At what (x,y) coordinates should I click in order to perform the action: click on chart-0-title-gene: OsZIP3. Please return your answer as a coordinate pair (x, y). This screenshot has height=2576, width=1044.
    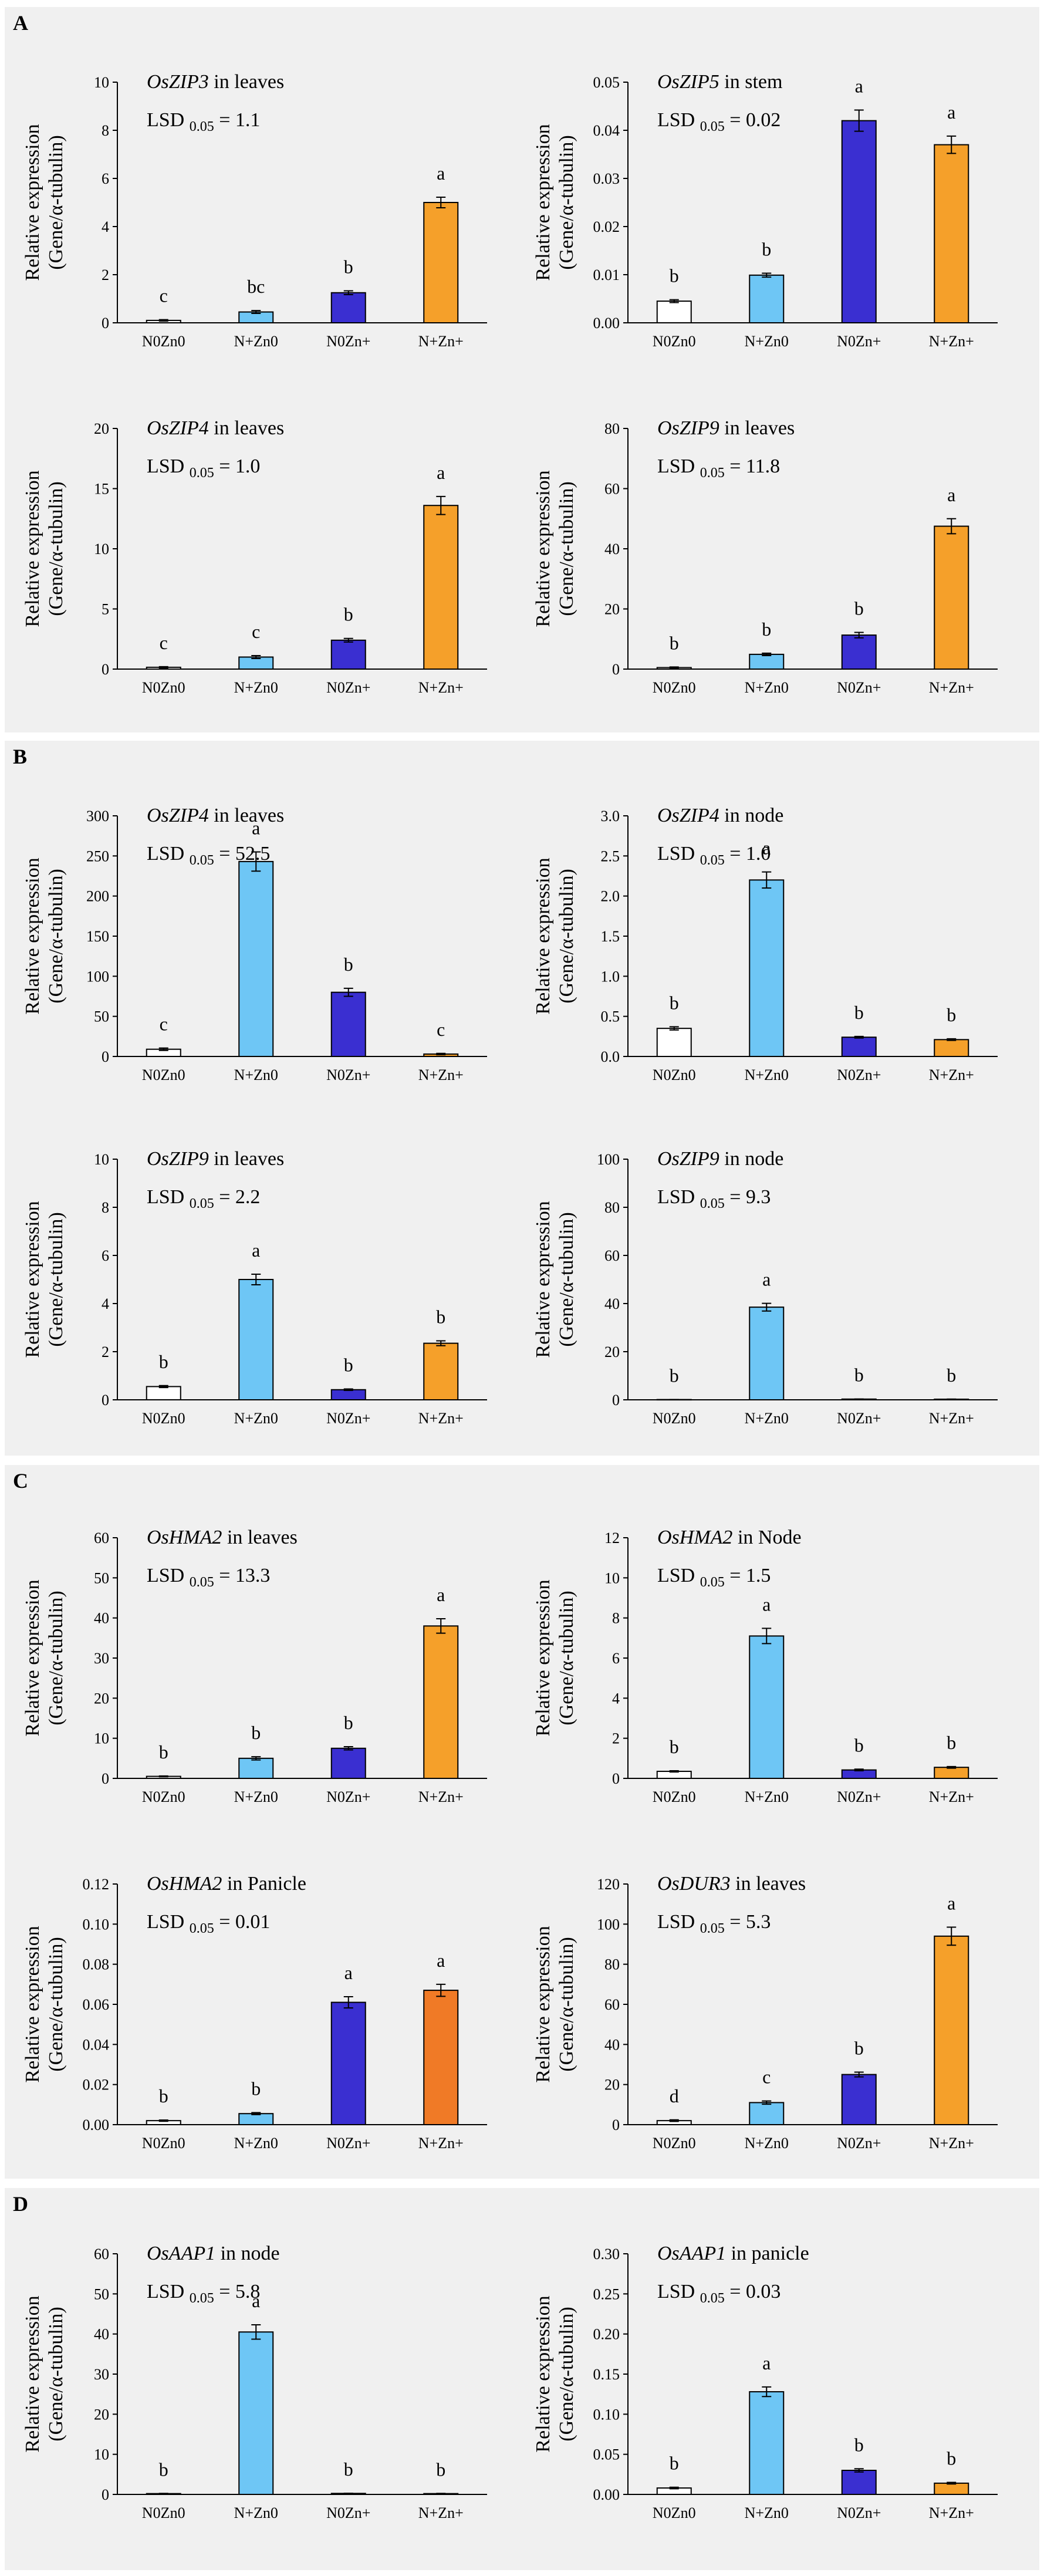
    Looking at the image, I should click on (178, 82).